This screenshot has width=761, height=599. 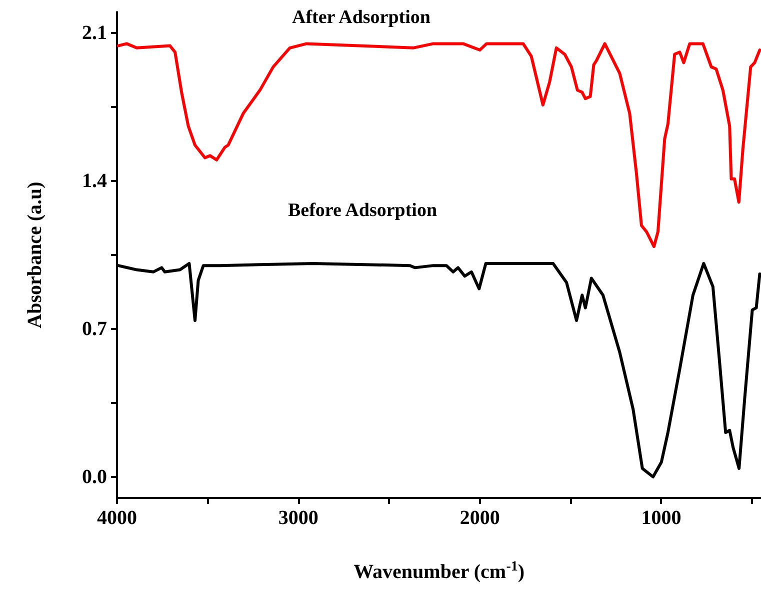 I want to click on text: Before Adsorption, so click(x=363, y=210).